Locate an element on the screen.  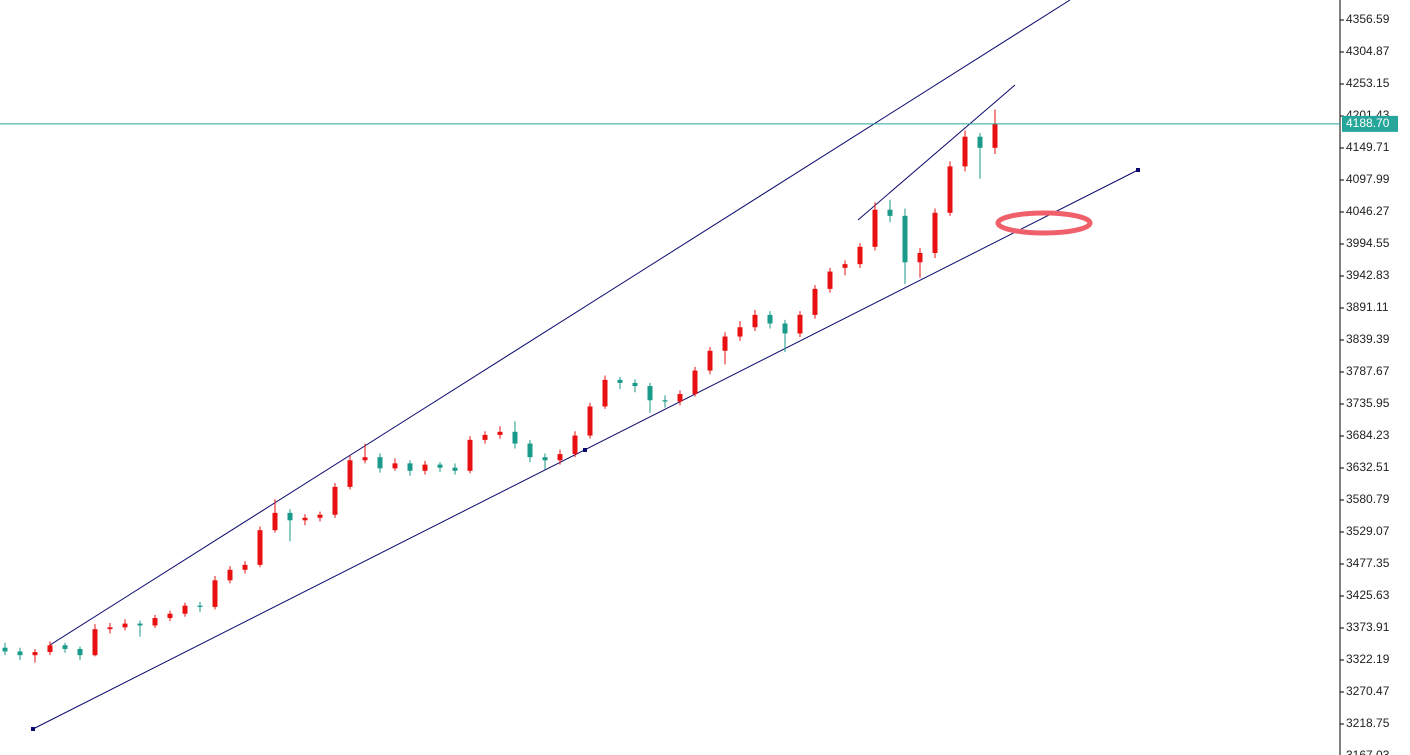
y-tick-label: 3477.35 is located at coordinates (1368, 563).